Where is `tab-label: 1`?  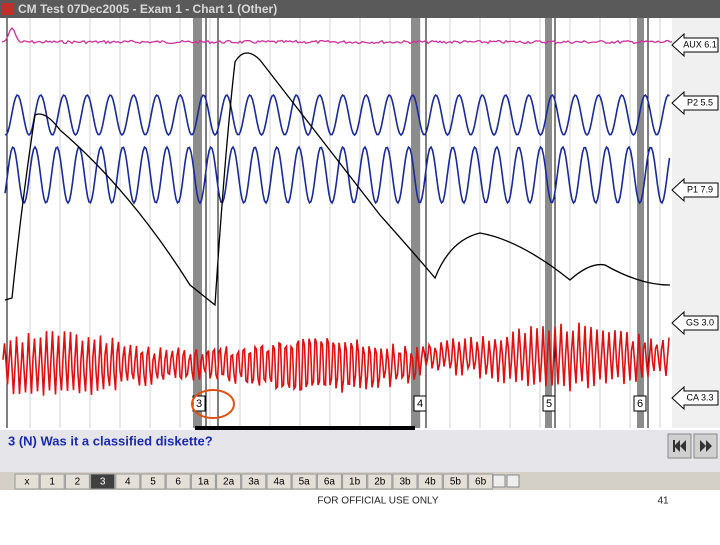 tab-label: 1 is located at coordinates (52, 482).